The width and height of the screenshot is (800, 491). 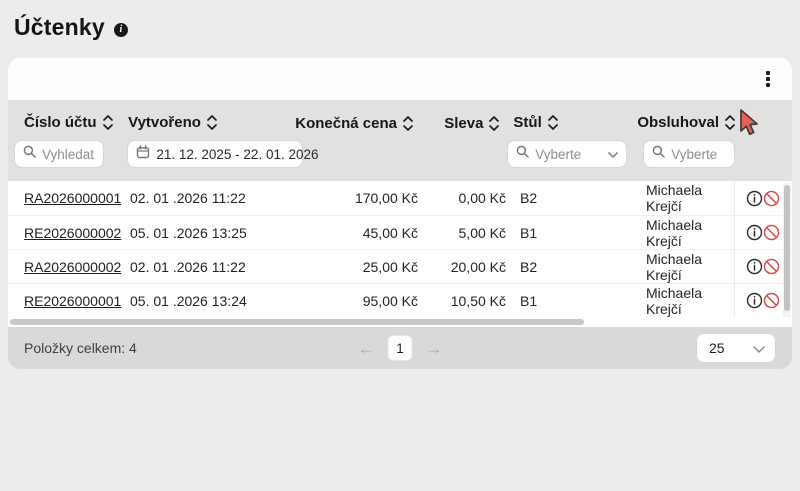 I want to click on discount-cell: 20,00 Kč, so click(x=478, y=266).